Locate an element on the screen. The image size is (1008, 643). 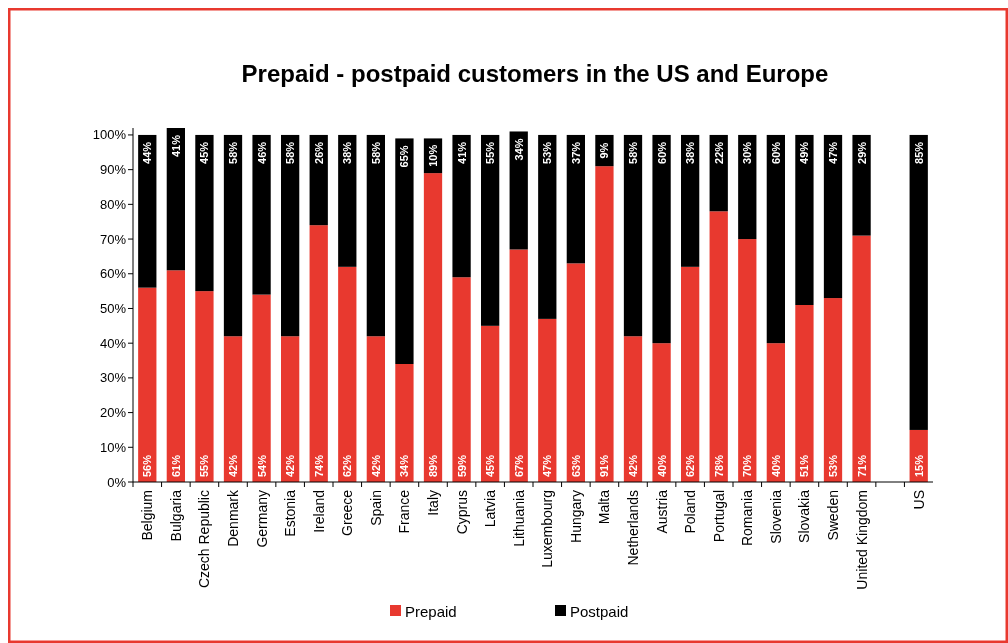
data-label: 37% is located at coordinates (575, 152).